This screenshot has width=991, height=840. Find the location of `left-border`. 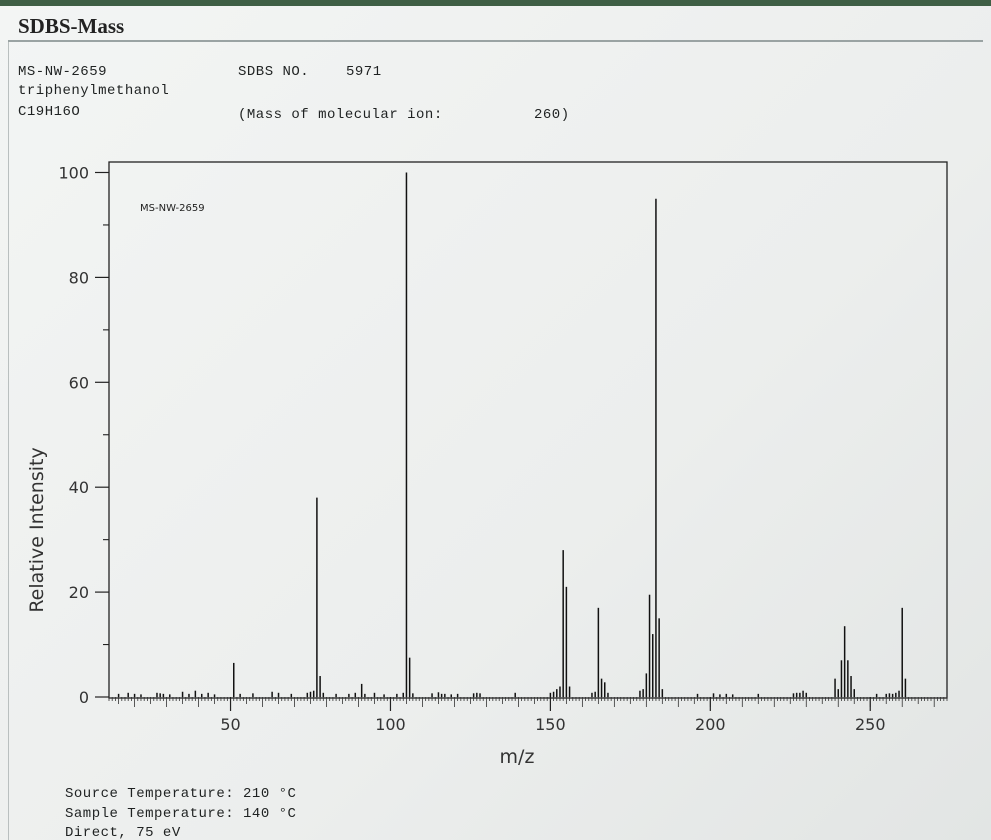

left-border is located at coordinates (8, 441).